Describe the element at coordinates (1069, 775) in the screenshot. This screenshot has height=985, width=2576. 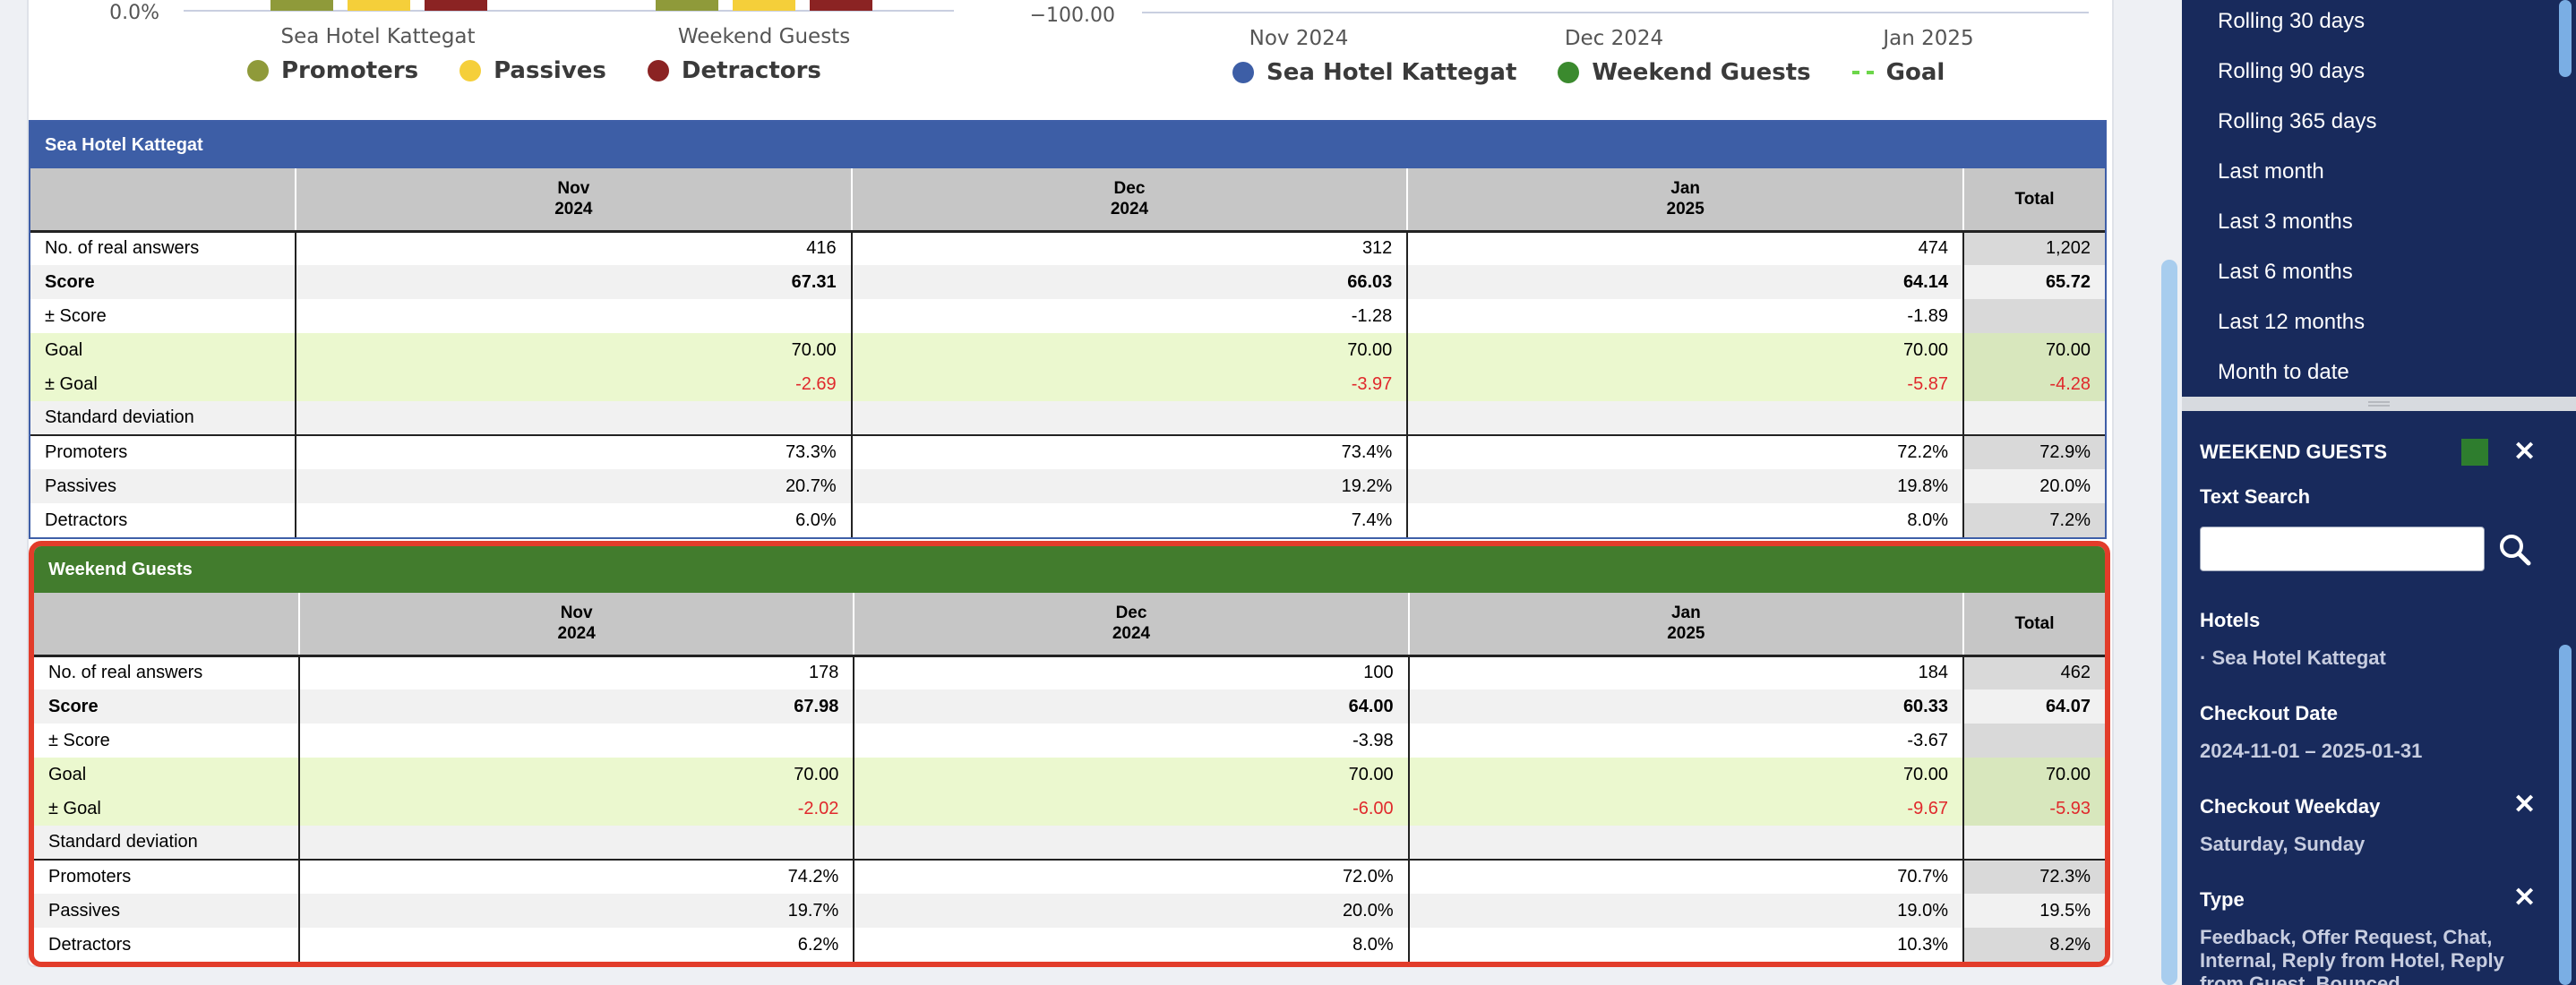
I see `table-row: Goal 70.00 70.00 70.00 70.00` at that location.